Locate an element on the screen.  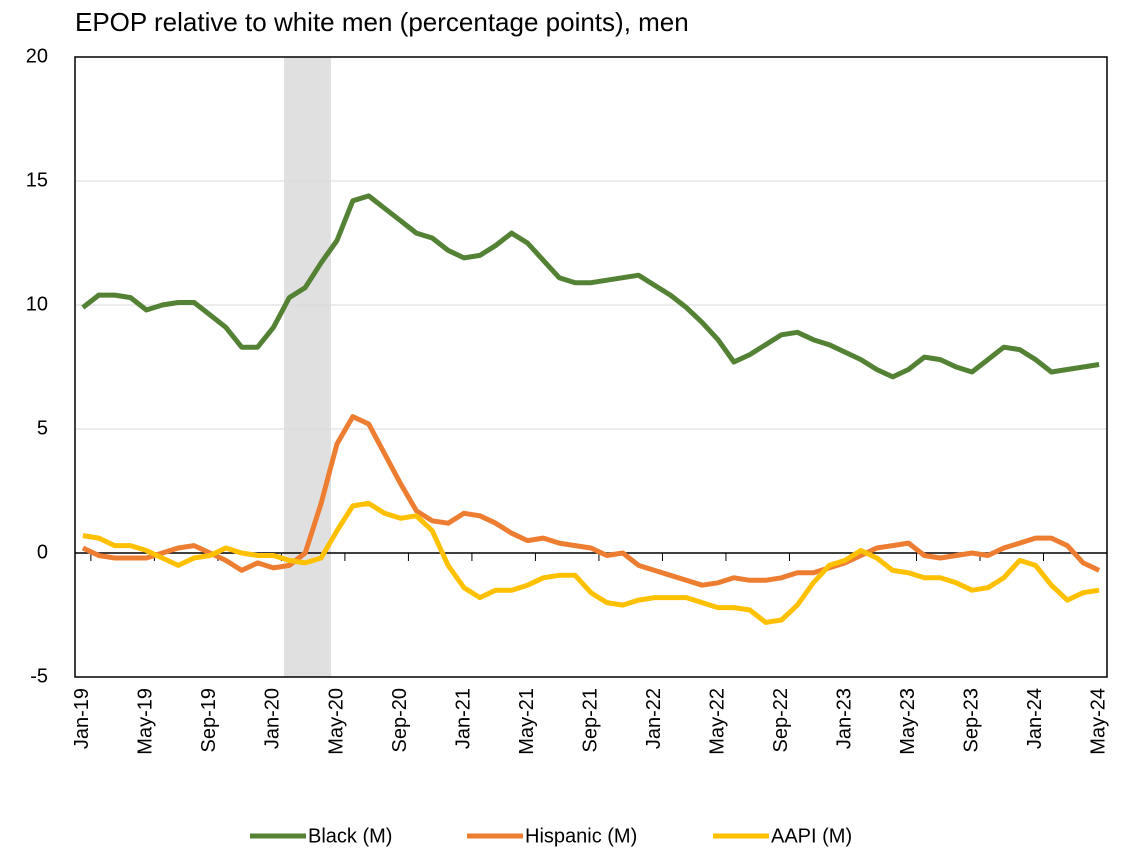
x-tick-label: Sep-23 is located at coordinates (971, 720).